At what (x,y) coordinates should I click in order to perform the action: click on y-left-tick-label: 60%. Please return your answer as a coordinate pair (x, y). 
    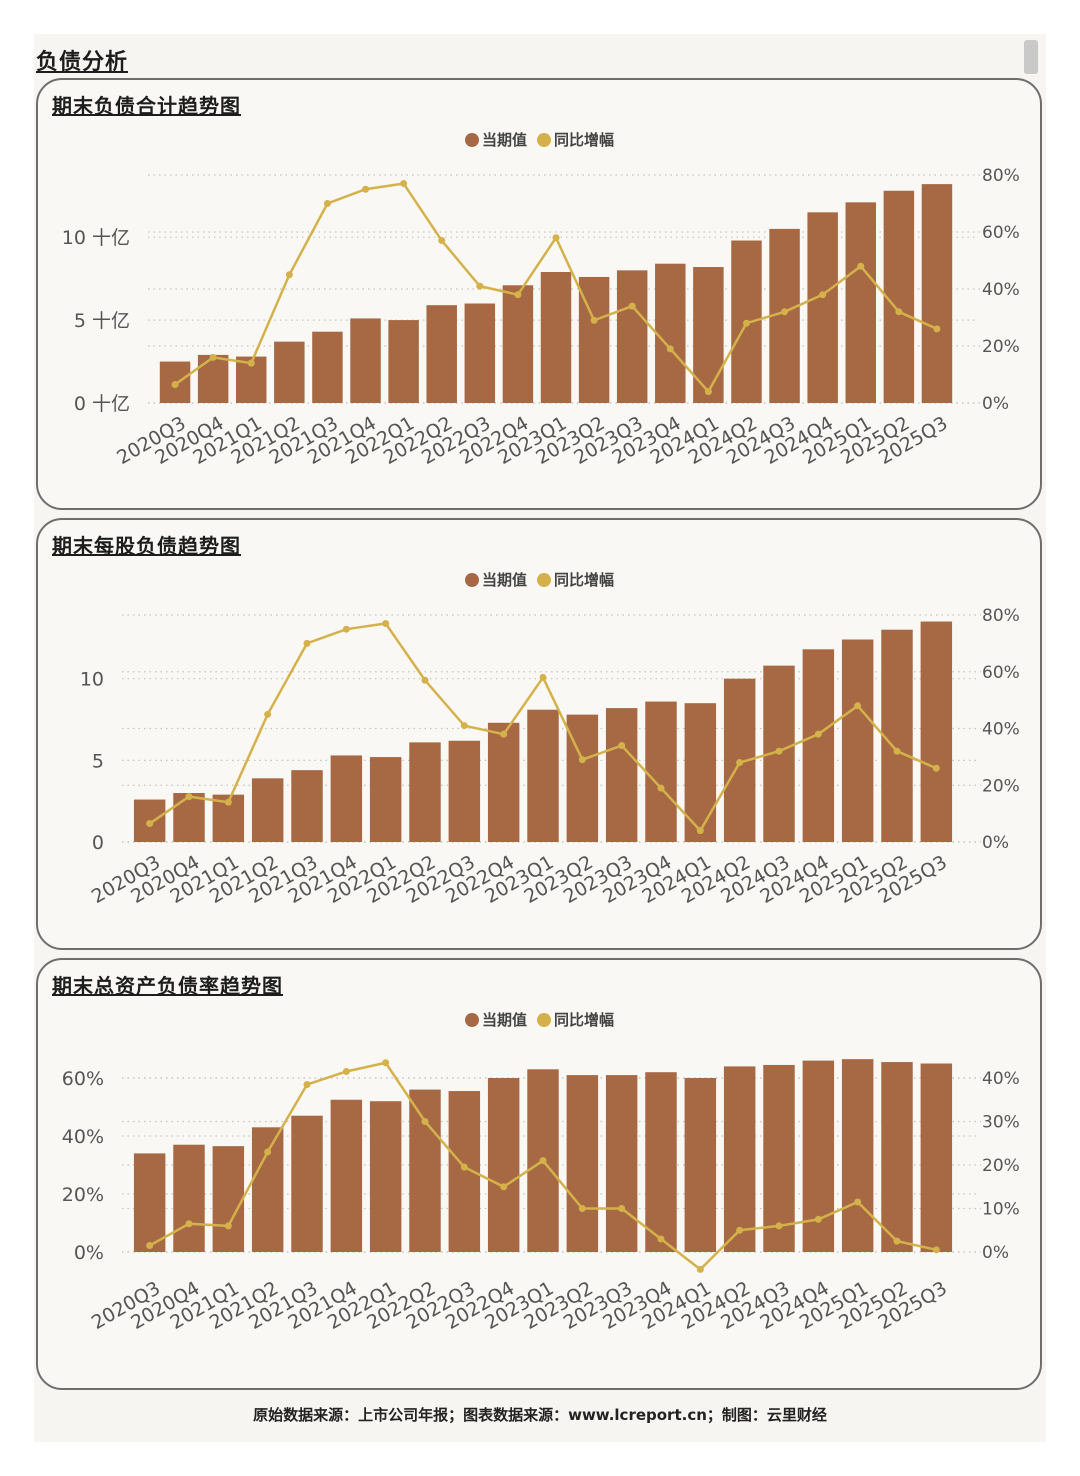
    Looking at the image, I should click on (83, 1079).